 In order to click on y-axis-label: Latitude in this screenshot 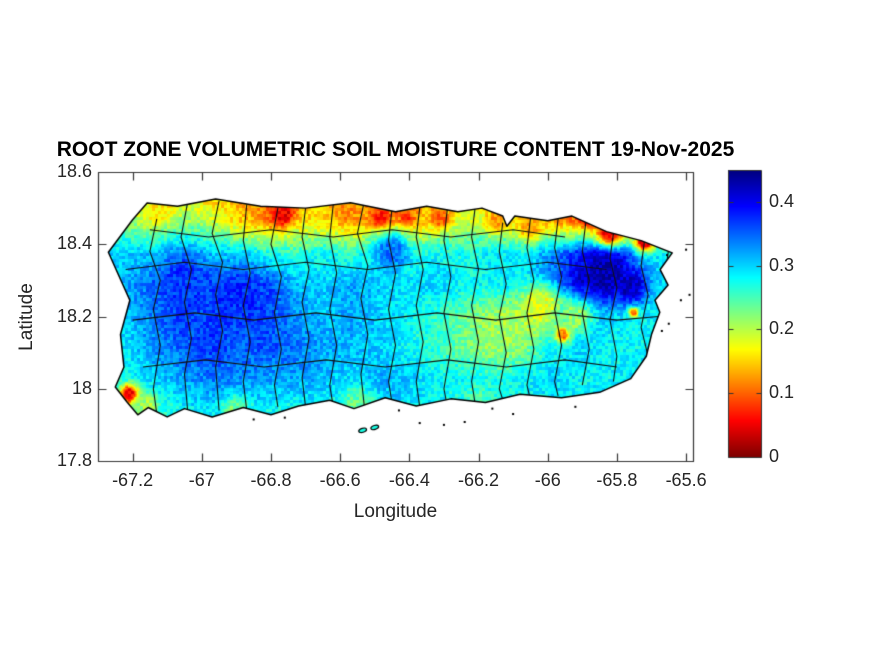, I will do `click(26, 316)`.